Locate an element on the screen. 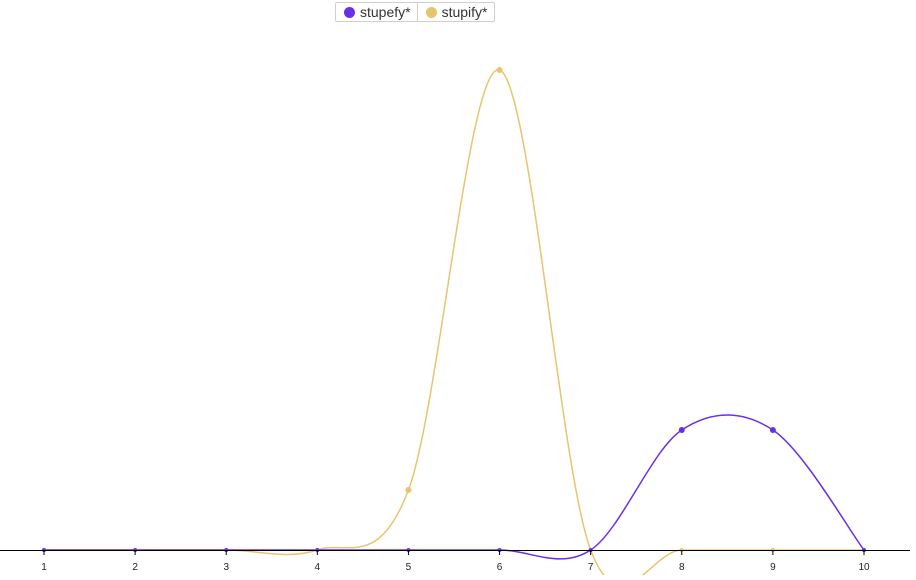 The height and width of the screenshot is (580, 916). legend: stupefy* stupify* is located at coordinates (415, 12).